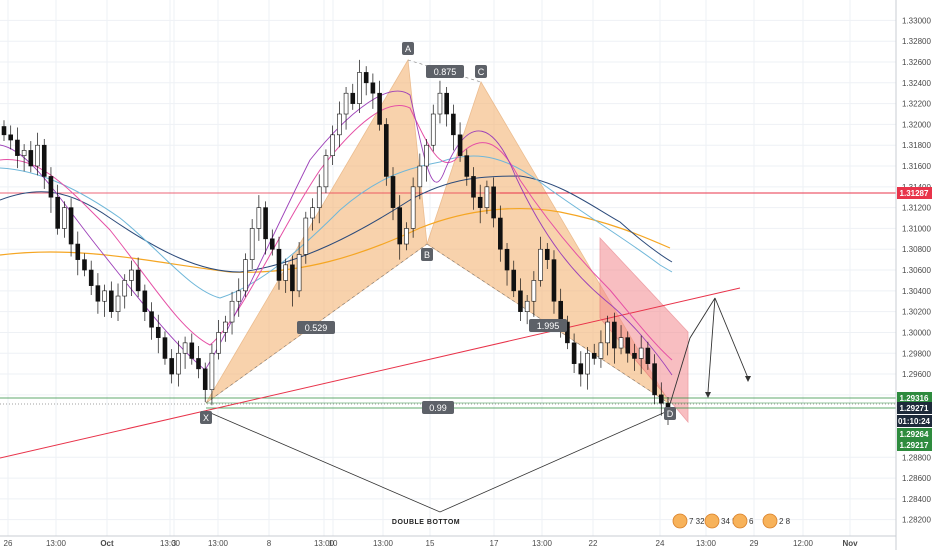  What do you see at coordinates (916, 312) in the screenshot?
I see `price-tick-label: 1.30200` at bounding box center [916, 312].